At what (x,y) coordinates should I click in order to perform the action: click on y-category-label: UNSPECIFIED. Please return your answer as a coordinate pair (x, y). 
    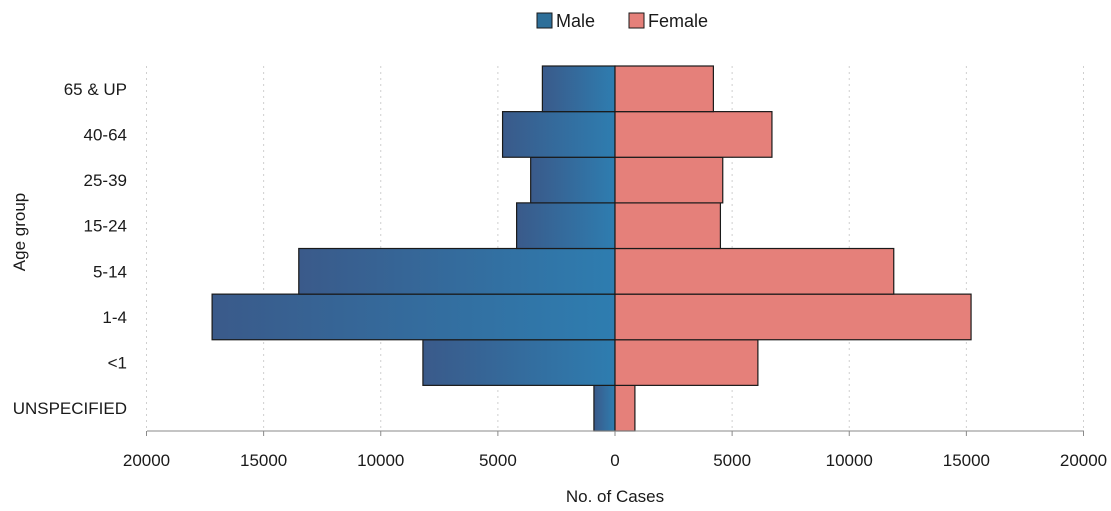
    Looking at the image, I should click on (70, 408).